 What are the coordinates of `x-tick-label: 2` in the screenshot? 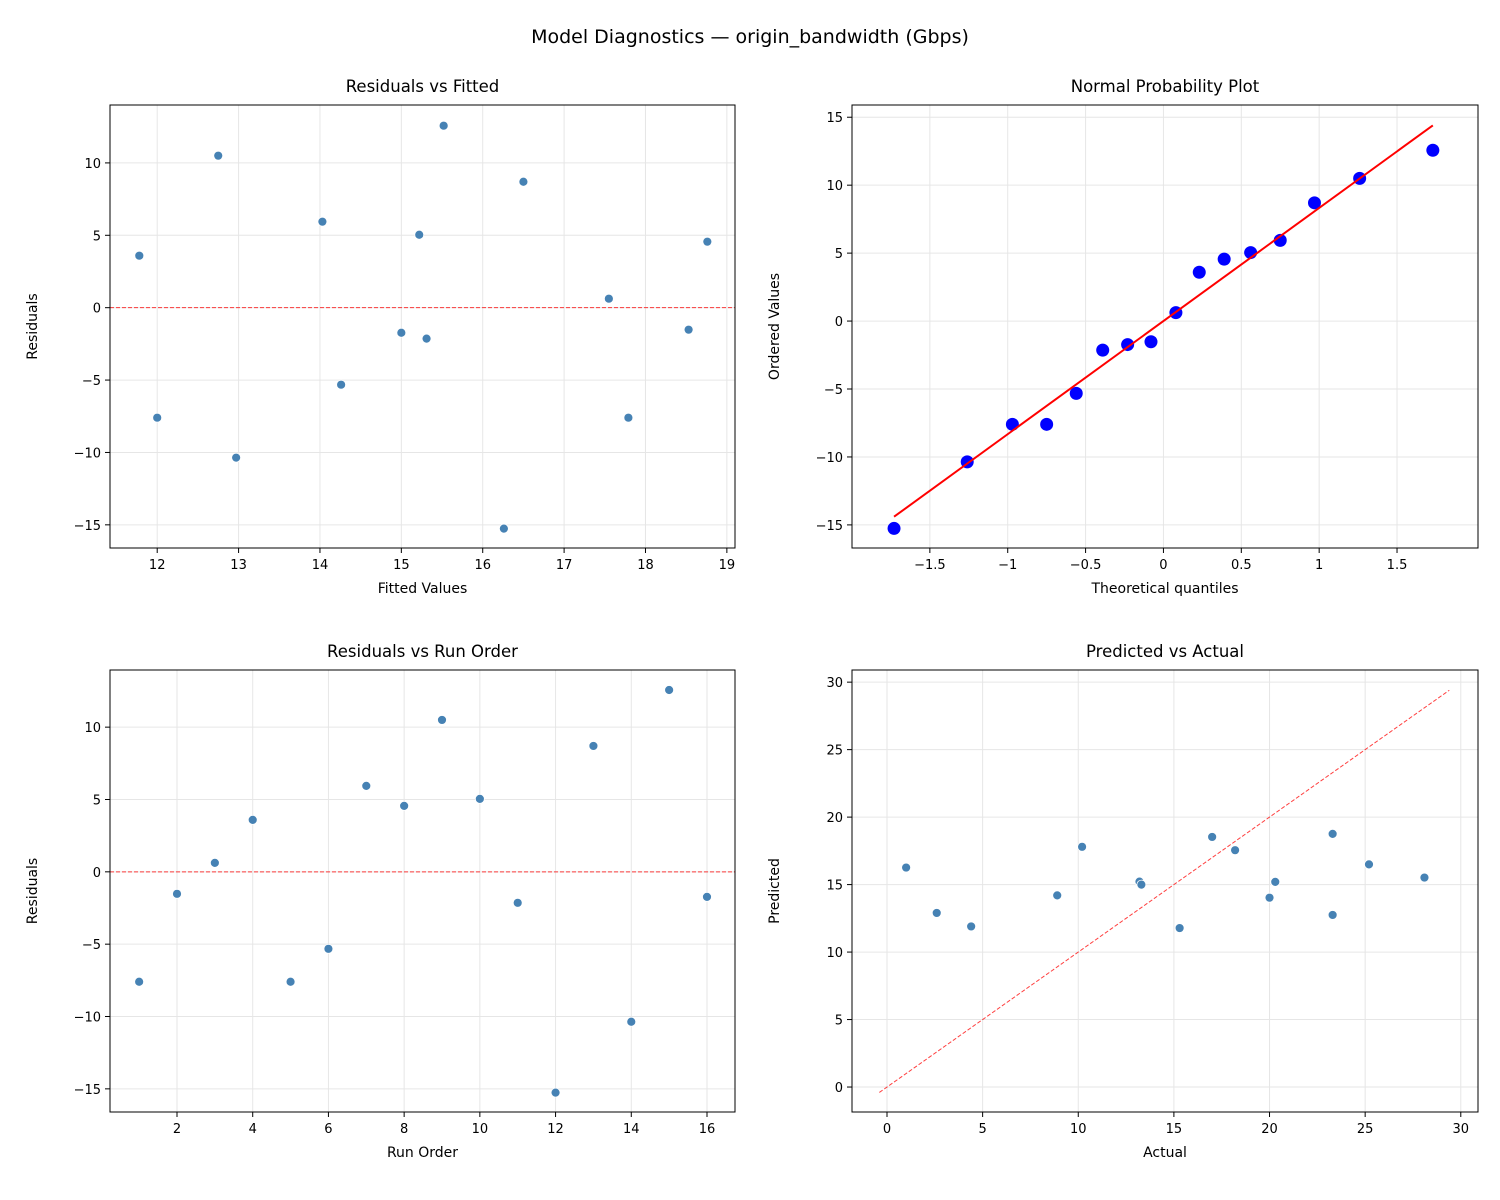 It's located at (177, 1129).